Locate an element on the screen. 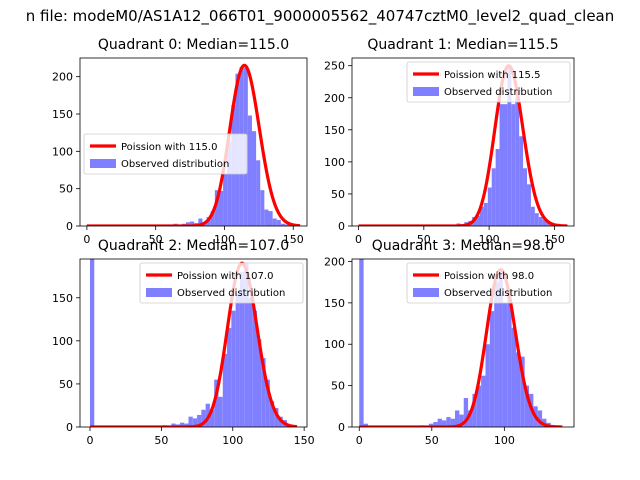 This screenshot has width=640, height=480. y-tick-label: 250 is located at coordinates (334, 66).